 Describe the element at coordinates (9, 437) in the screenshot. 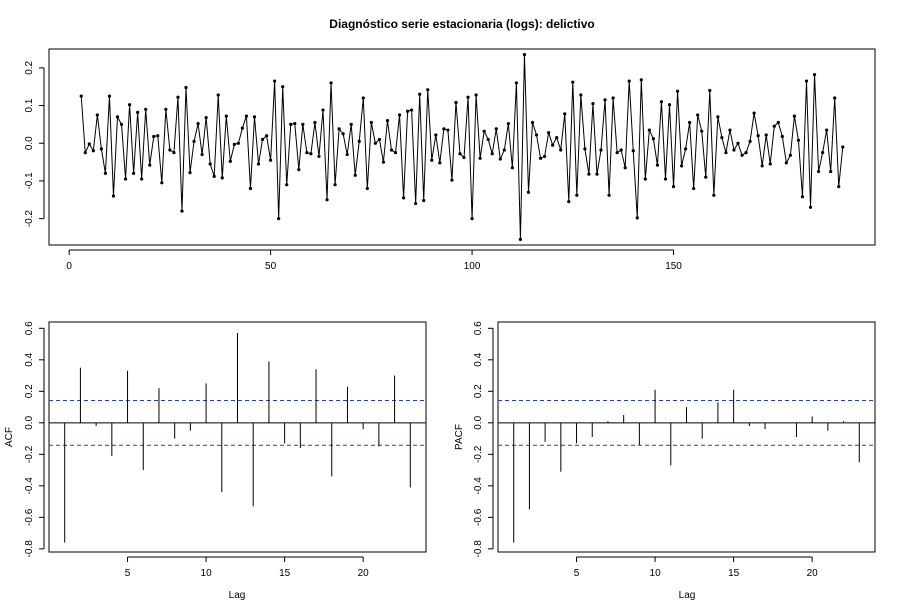

I see `acf-y-axis-label: ACF` at that location.